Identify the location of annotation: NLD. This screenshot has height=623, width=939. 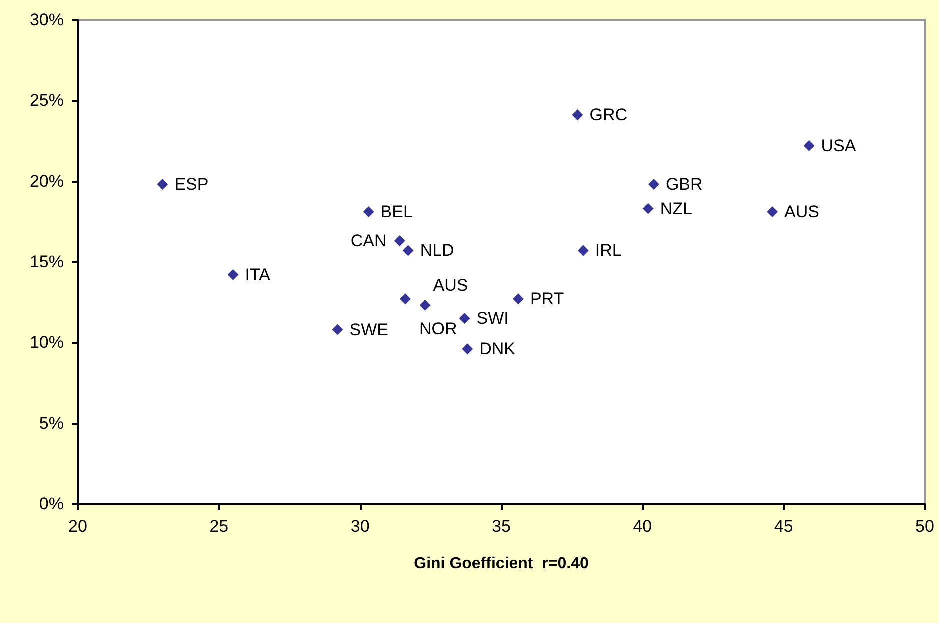
(437, 250).